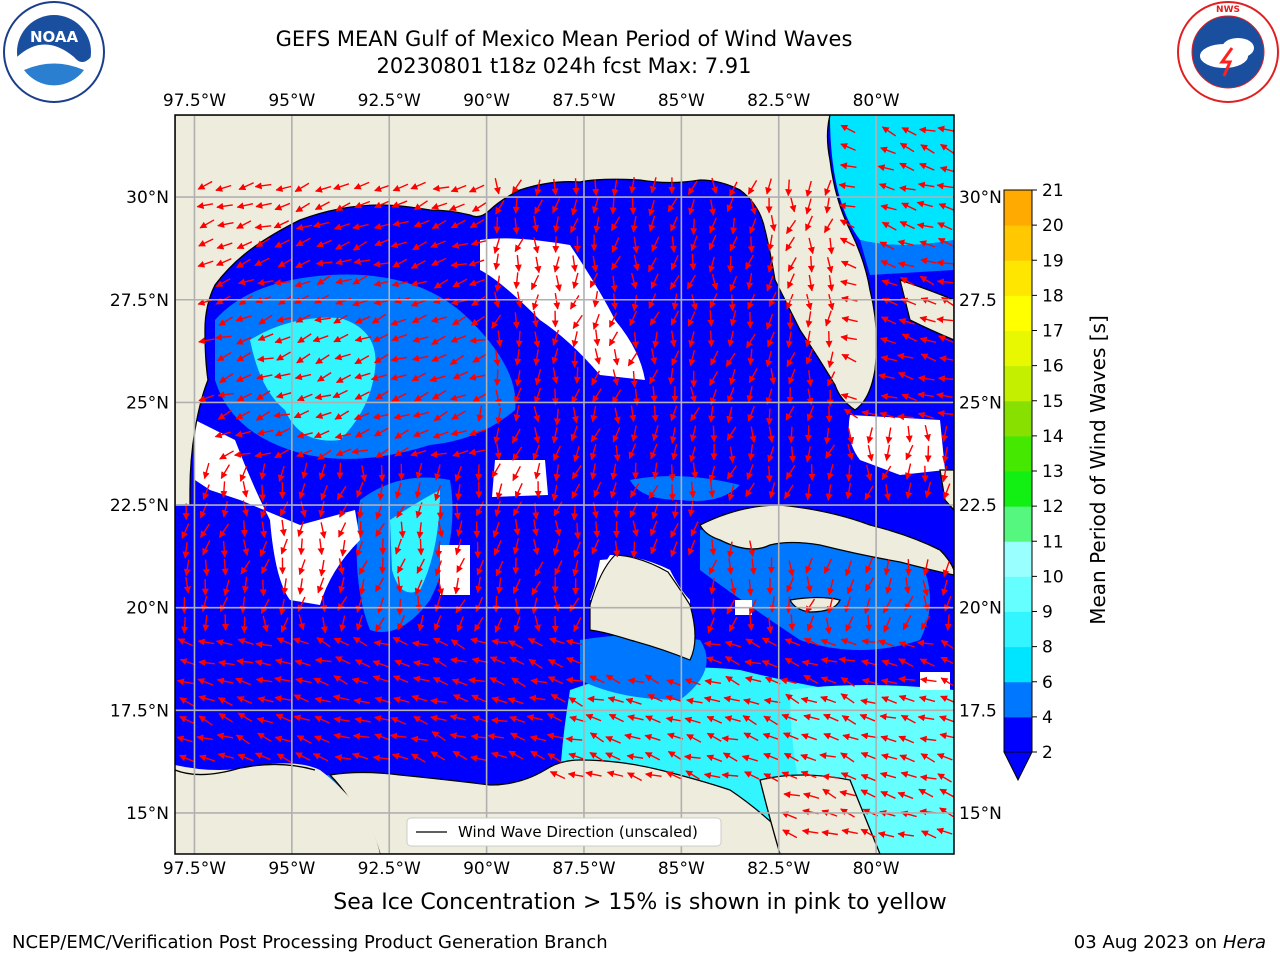 The image size is (1280, 960). I want to click on colorbar-tick-label: 19, so click(1053, 261).